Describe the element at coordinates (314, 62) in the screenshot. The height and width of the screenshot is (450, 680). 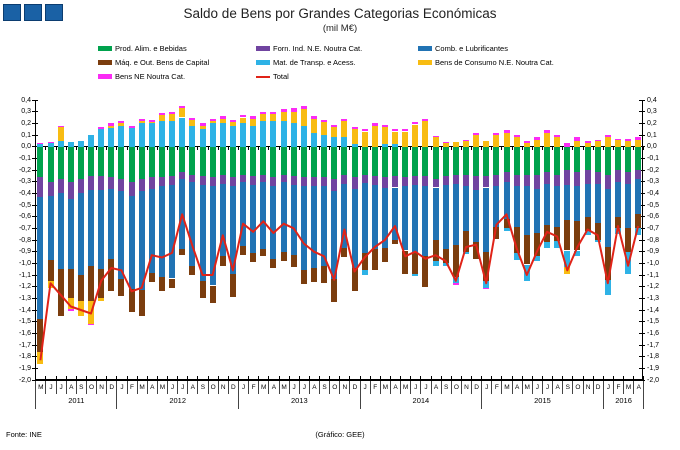
I see `legend-label: Mat. de Transp. e Acess.` at that location.